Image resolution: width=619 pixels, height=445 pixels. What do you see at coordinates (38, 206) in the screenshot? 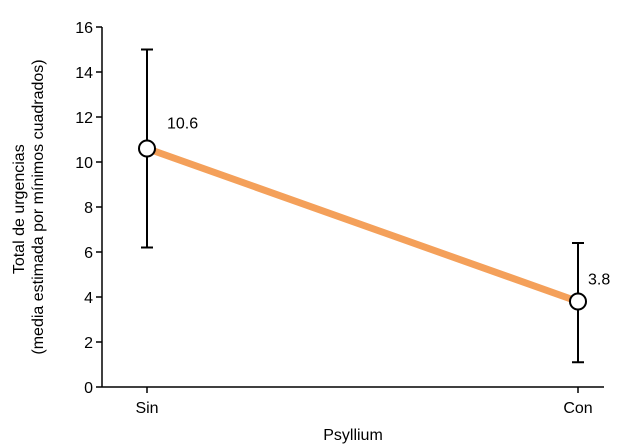
I see `y-axis-title-line-2: (media estimada por mínimos cuadrados)` at bounding box center [38, 206].